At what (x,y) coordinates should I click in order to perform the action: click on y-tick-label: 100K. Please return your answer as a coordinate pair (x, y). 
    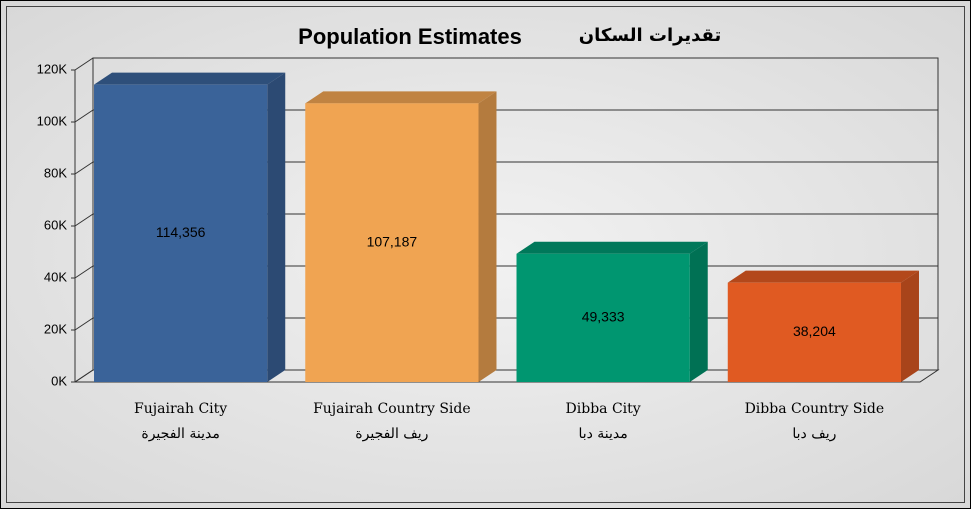
    Looking at the image, I should click on (52, 120).